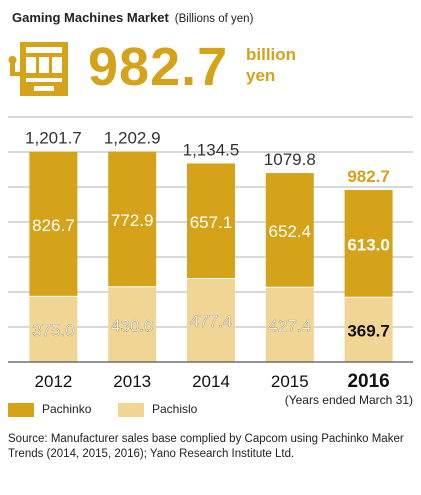 This screenshot has height=495, width=421. I want to click on label-pachinko-2012: 826.7, so click(53, 225).